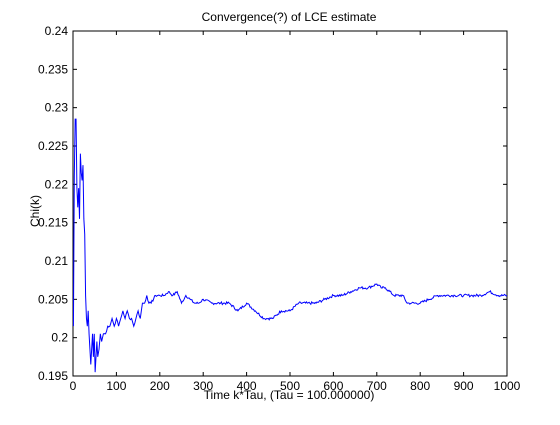 The height and width of the screenshot is (425, 560). I want to click on y-tick-label: 0.2, so click(59, 338).